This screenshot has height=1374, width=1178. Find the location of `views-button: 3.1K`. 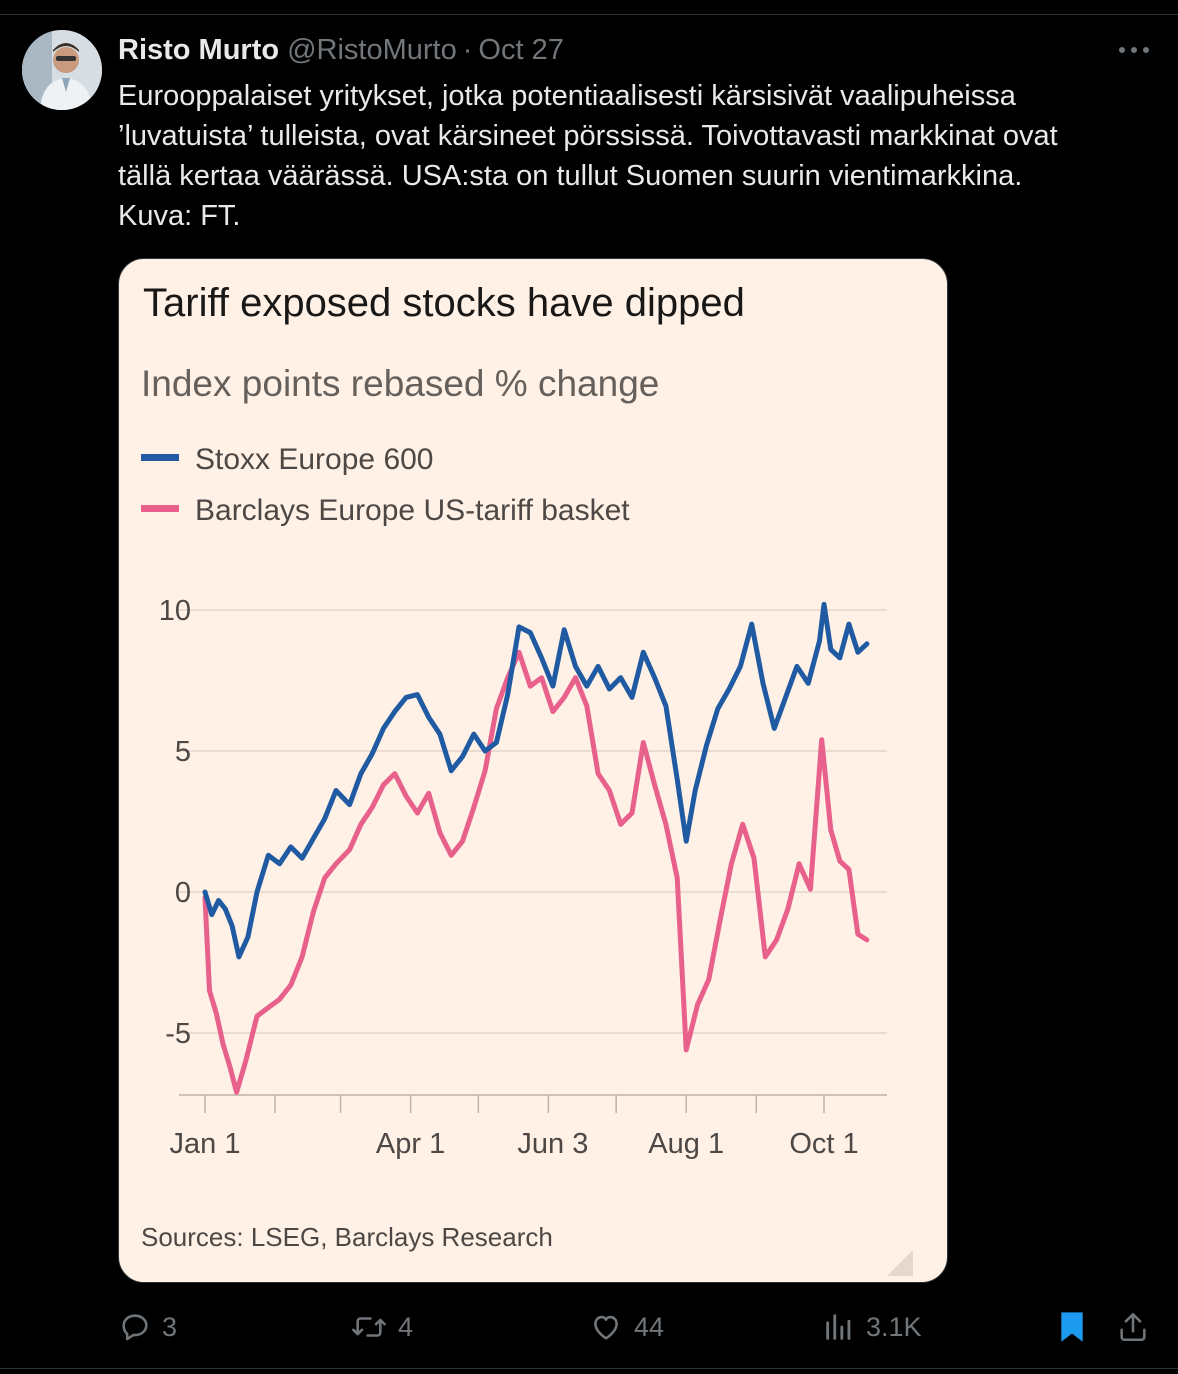

views-button: 3.1K is located at coordinates (872, 1327).